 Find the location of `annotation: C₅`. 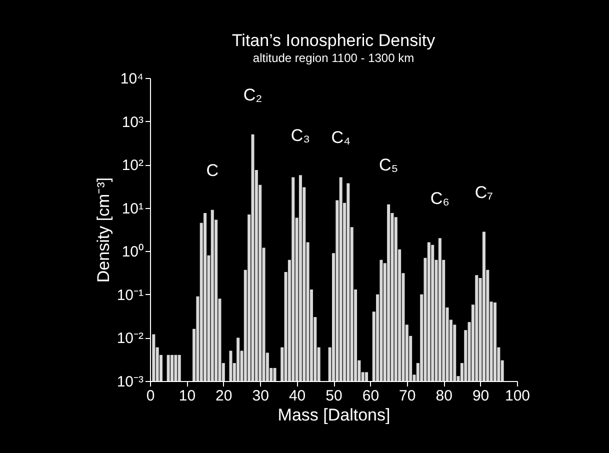

annotation: C₅ is located at coordinates (388, 164).